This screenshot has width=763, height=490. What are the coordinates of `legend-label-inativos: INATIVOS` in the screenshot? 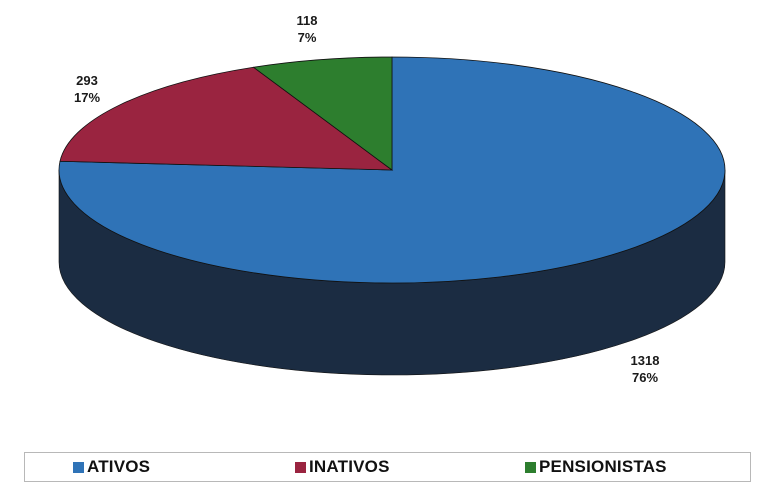 It's located at (349, 466).